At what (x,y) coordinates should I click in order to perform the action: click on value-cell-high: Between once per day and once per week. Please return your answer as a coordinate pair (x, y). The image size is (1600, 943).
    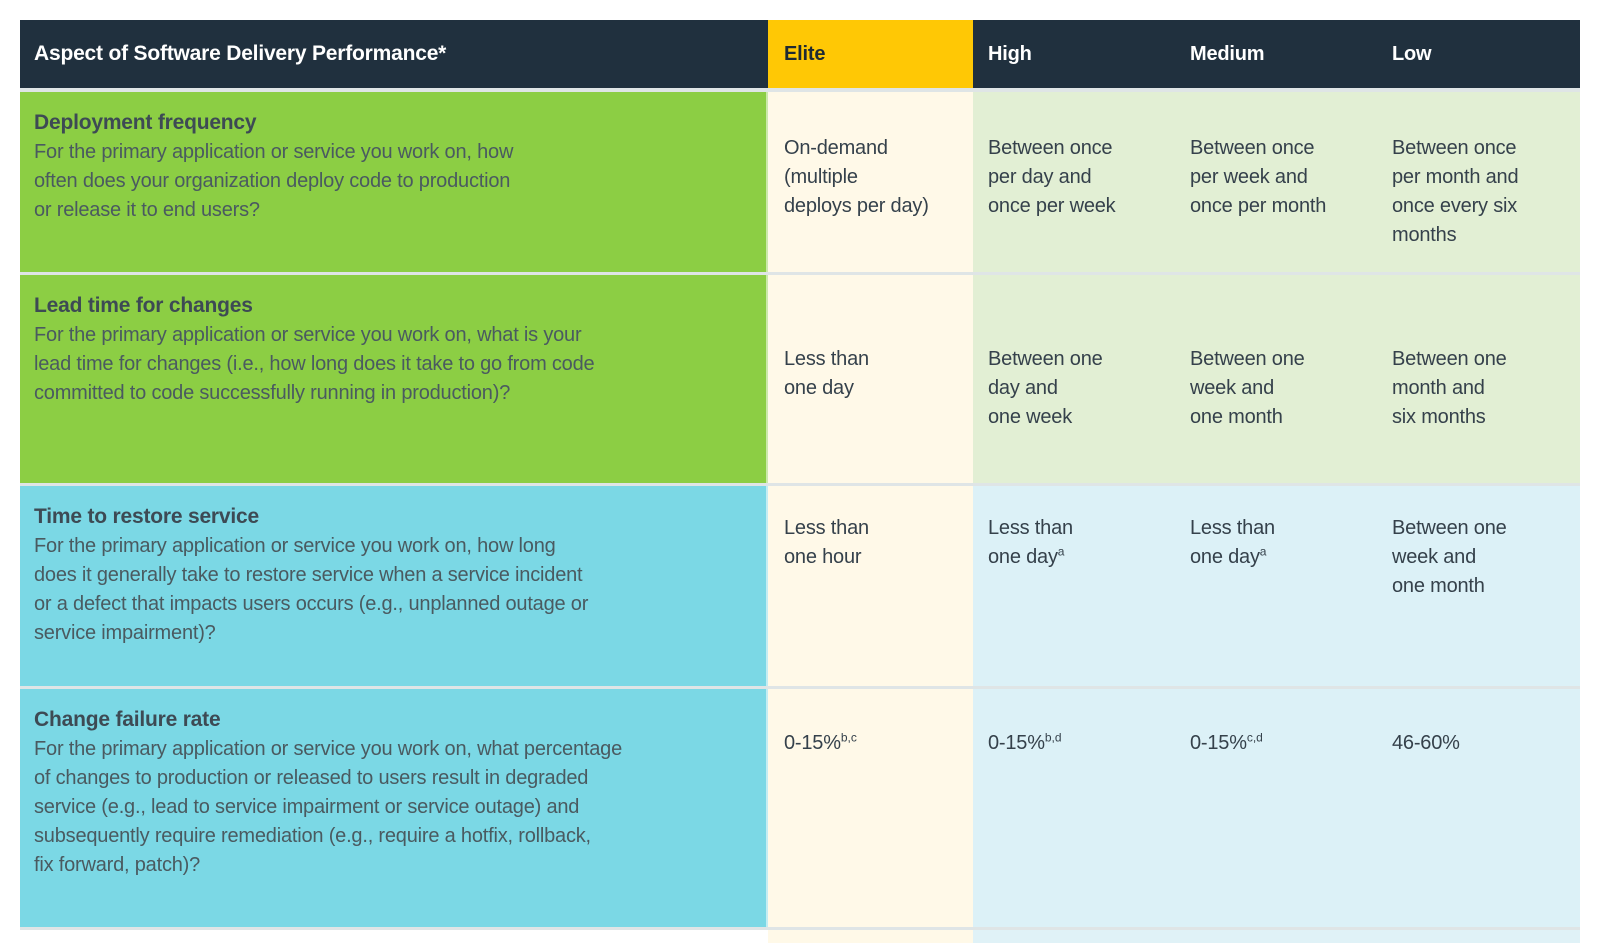
    Looking at the image, I should click on (1074, 182).